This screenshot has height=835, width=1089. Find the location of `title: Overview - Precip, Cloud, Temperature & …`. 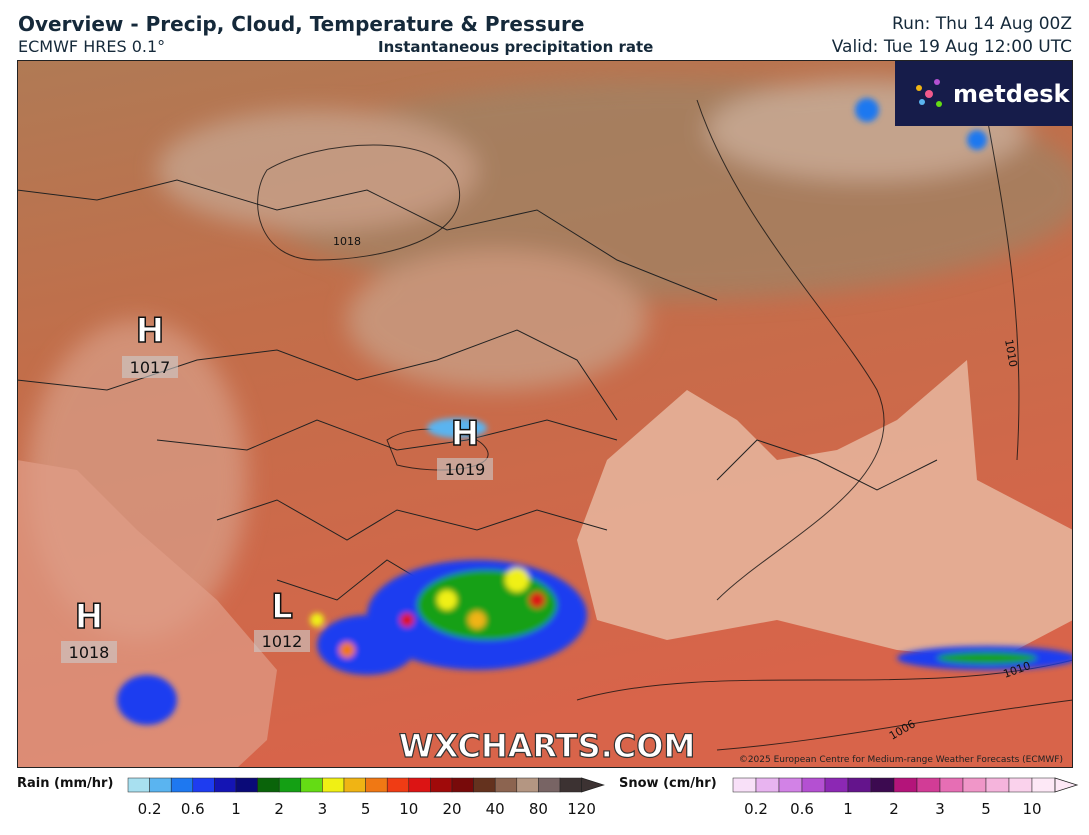

title: Overview - Precip, Cloud, Temperature & … is located at coordinates (301, 24).